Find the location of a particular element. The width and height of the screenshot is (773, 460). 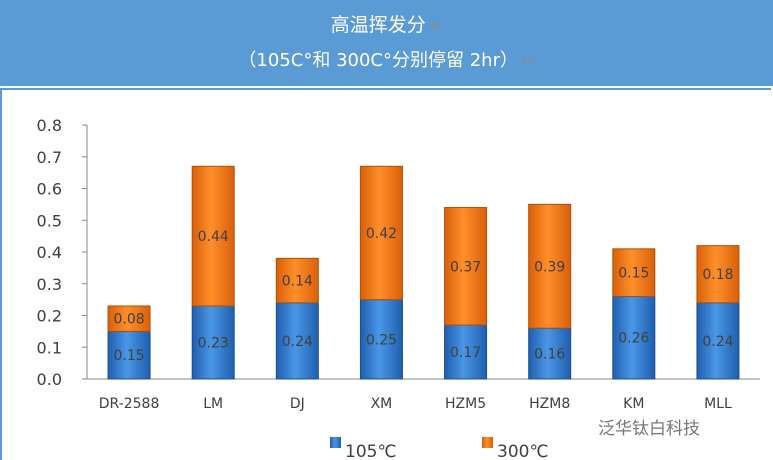

y-tick-label: 0.1 is located at coordinates (49, 347).